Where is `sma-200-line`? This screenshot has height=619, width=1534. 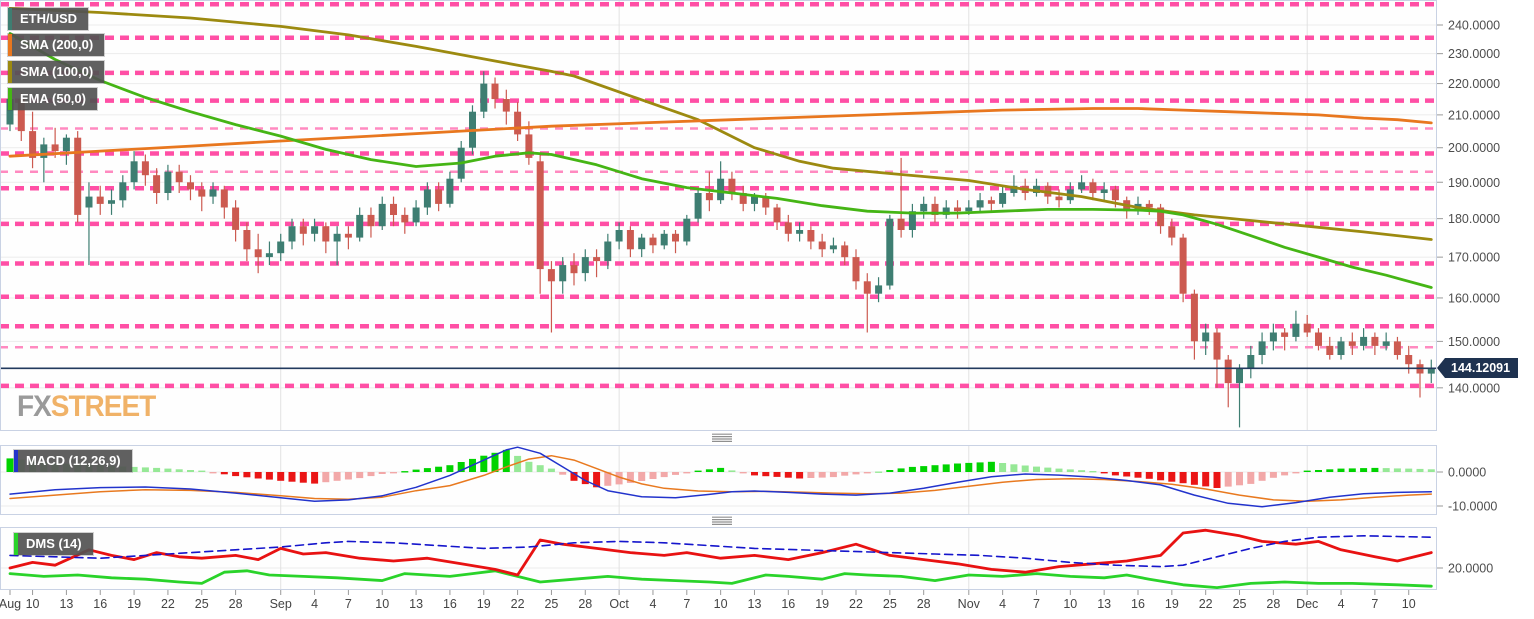 sma-200-line is located at coordinates (720, 132).